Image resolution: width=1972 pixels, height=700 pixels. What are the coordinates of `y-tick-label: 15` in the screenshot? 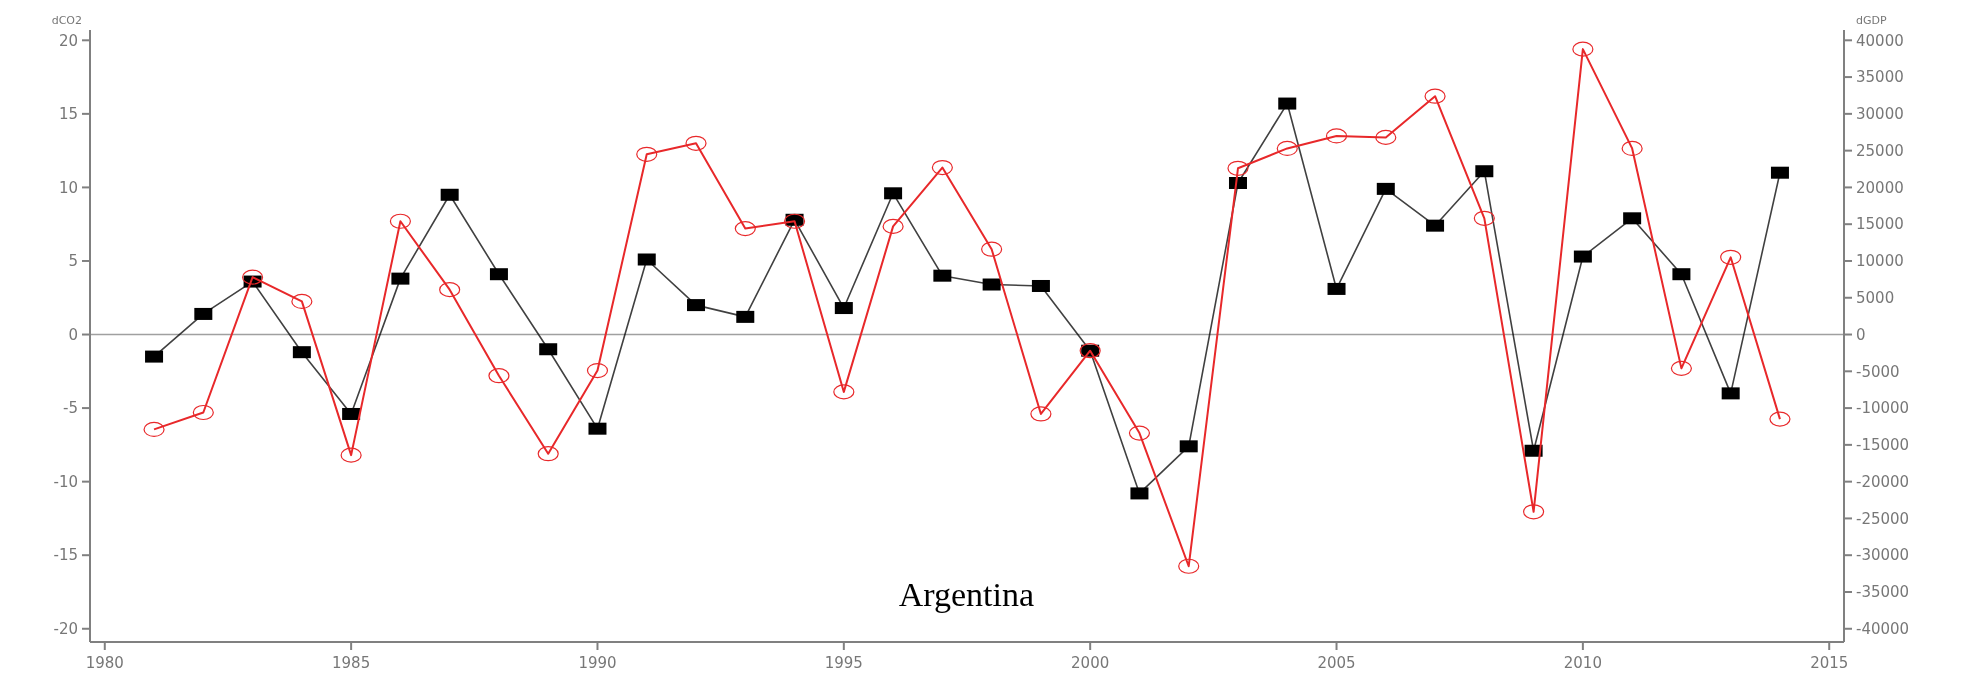 It's located at (68, 114).